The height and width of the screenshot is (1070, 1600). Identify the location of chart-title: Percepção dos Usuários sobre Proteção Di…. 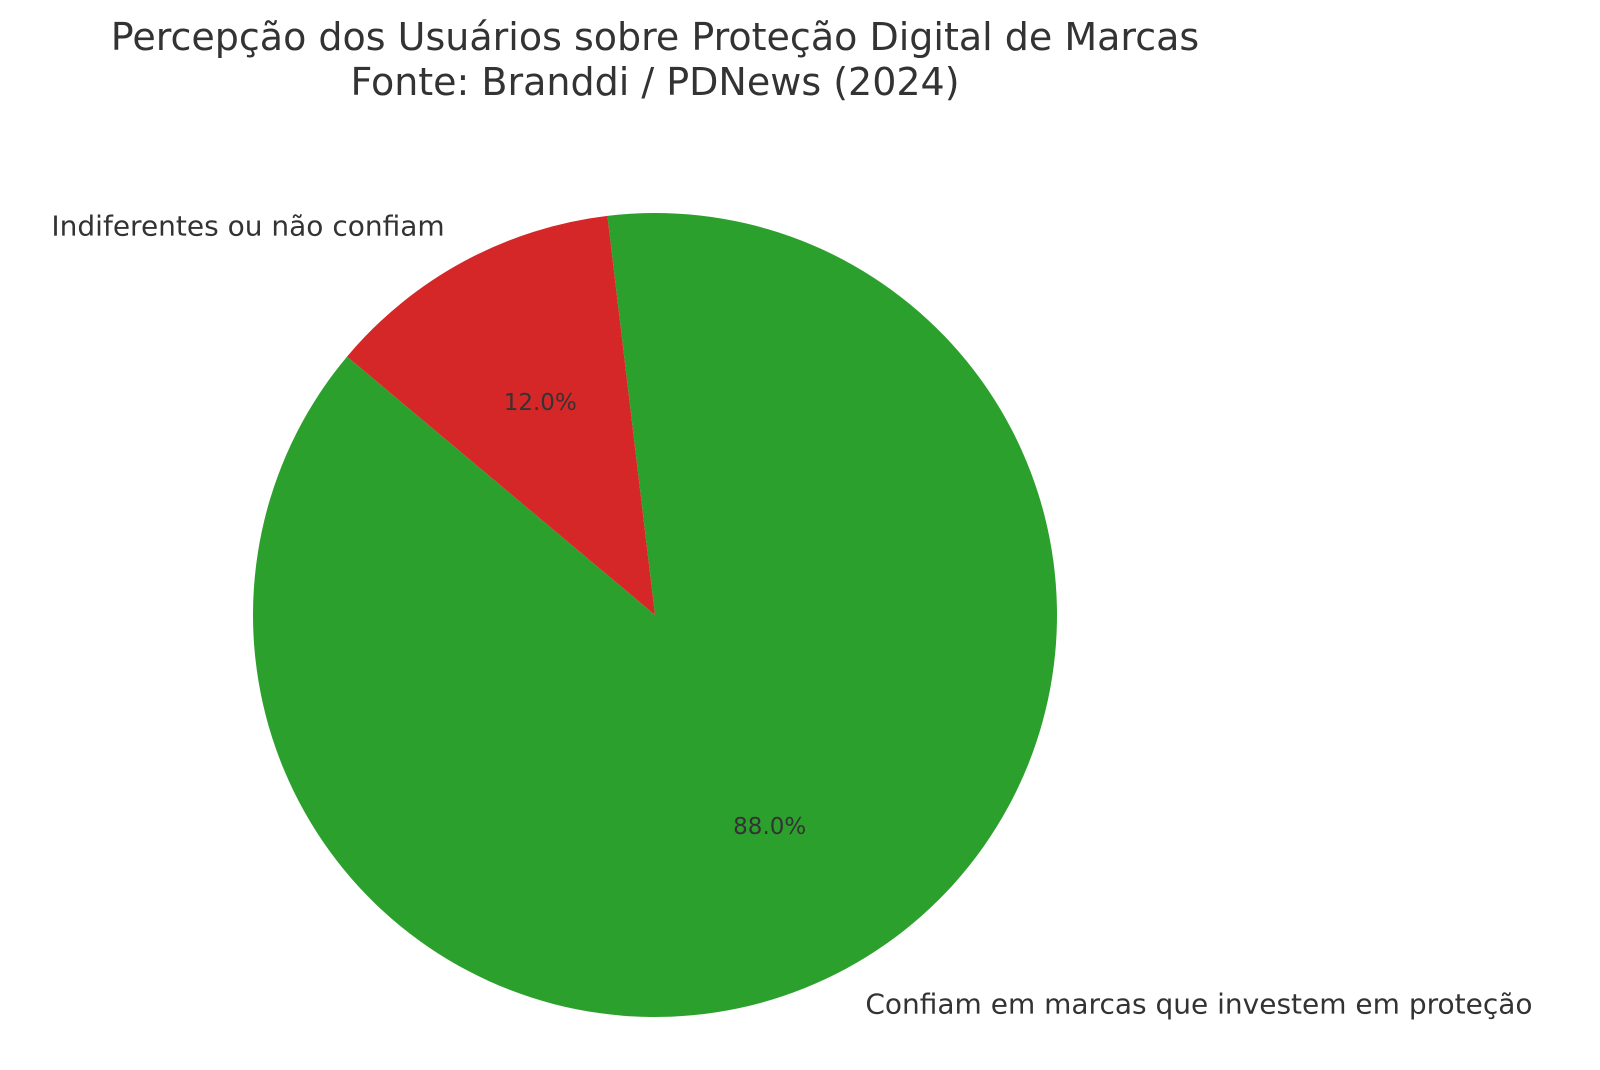
(655, 37).